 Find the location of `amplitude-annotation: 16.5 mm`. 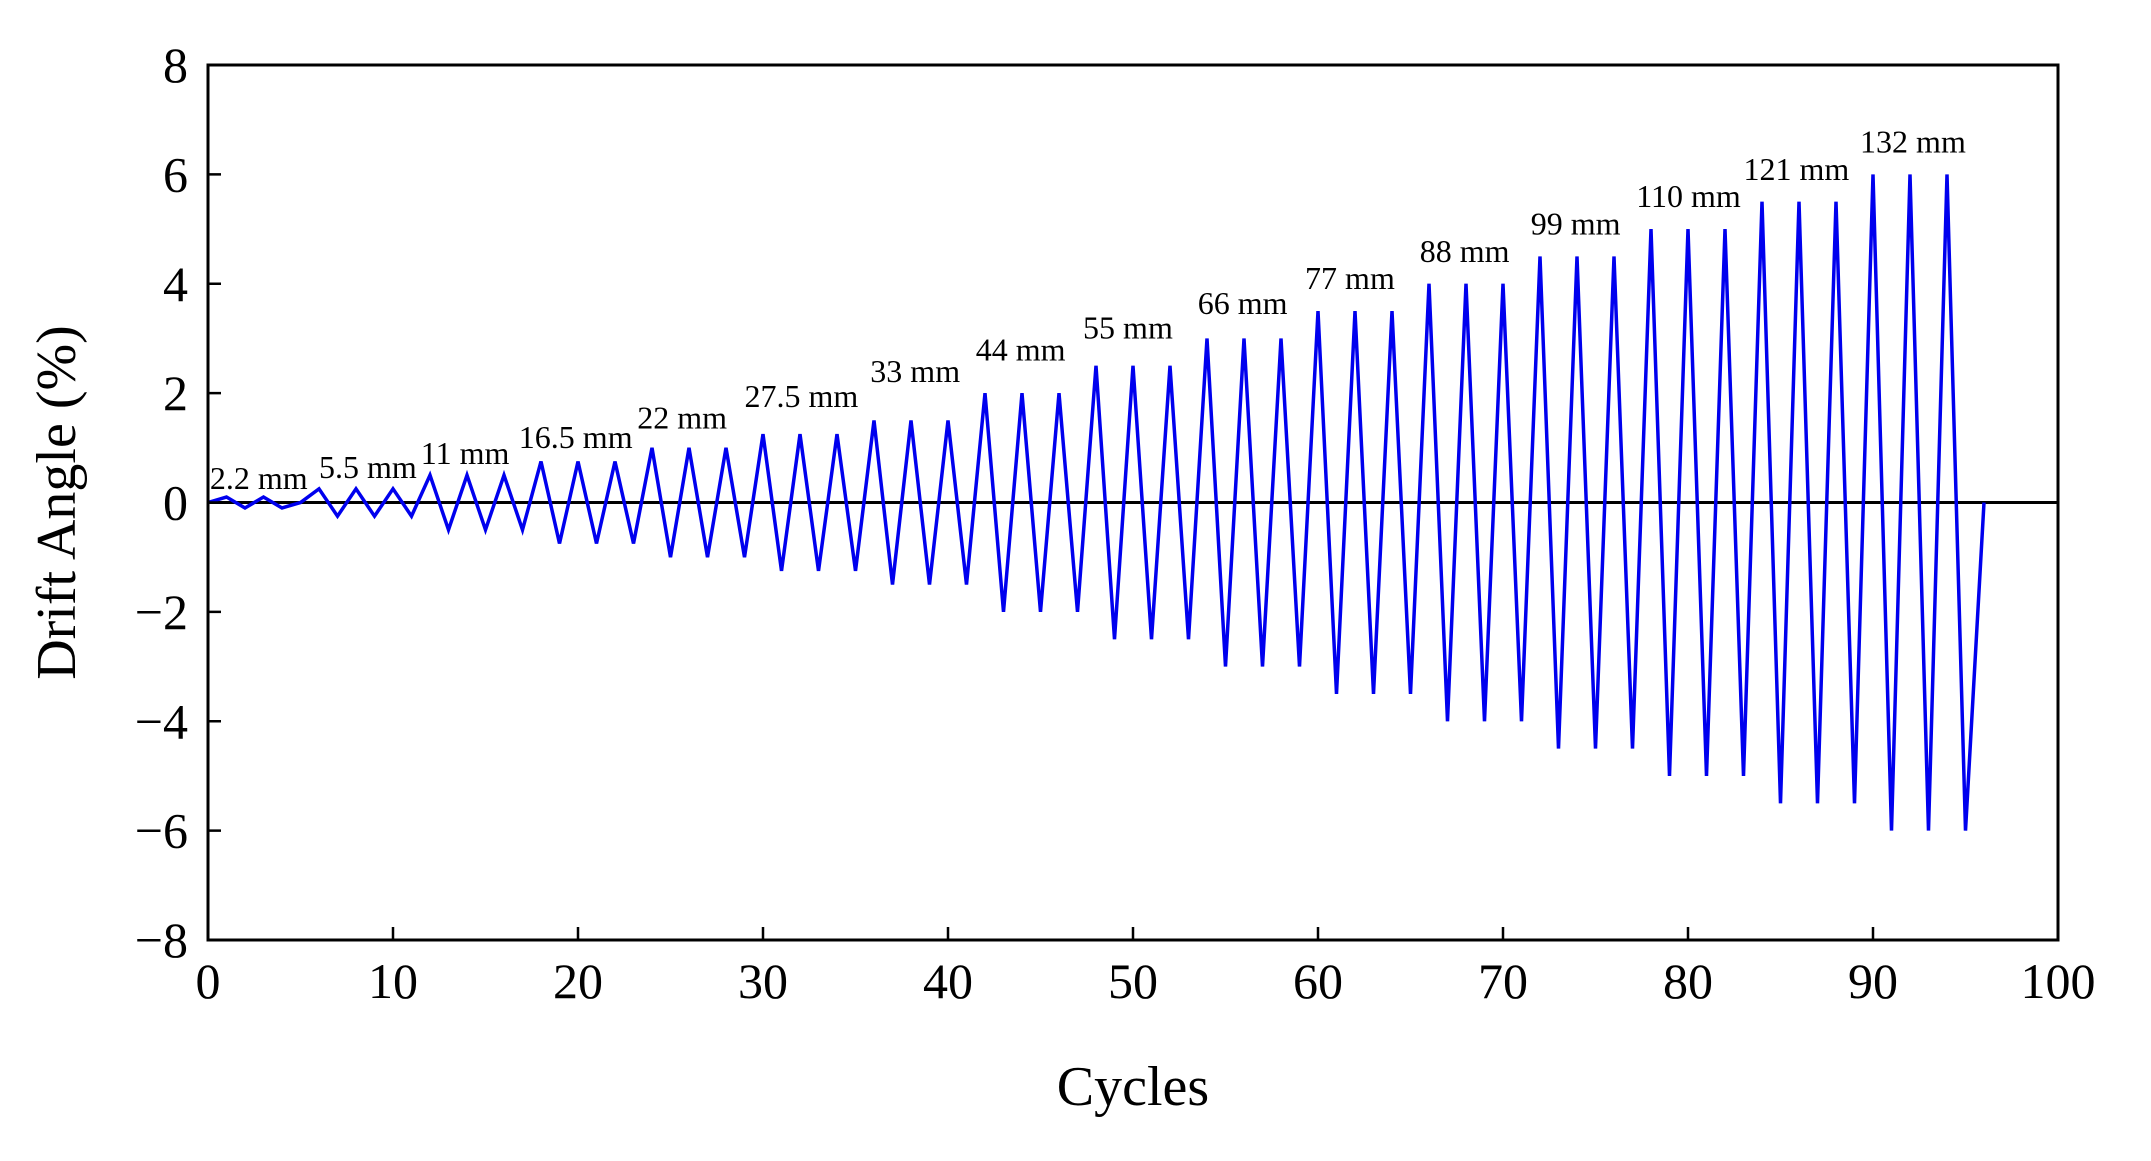

amplitude-annotation: 16.5 mm is located at coordinates (576, 437).